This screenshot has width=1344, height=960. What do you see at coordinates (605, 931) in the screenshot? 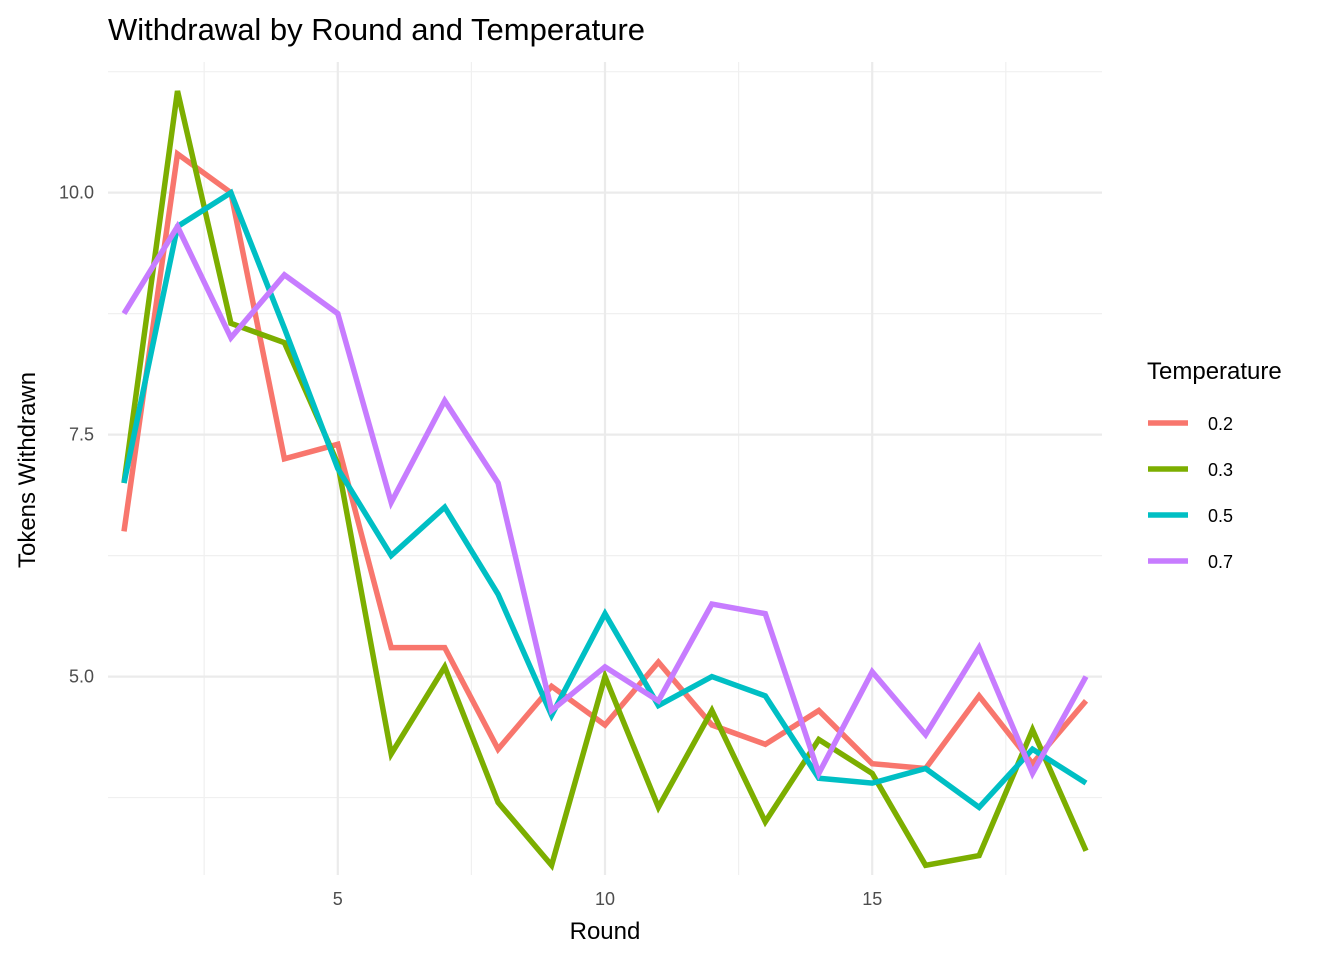
I see `x-axis-title: Round` at bounding box center [605, 931].